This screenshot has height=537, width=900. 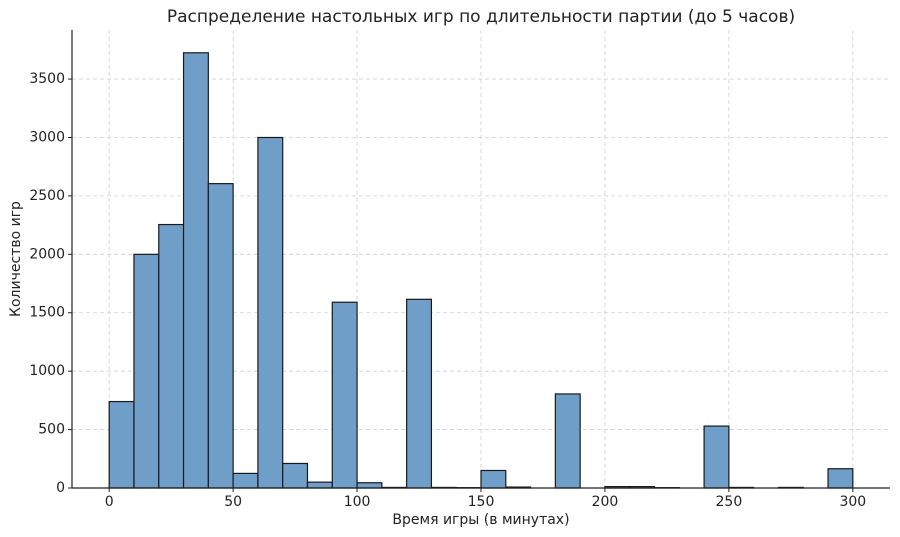 I want to click on x-tick-label: 250, so click(x=729, y=502).